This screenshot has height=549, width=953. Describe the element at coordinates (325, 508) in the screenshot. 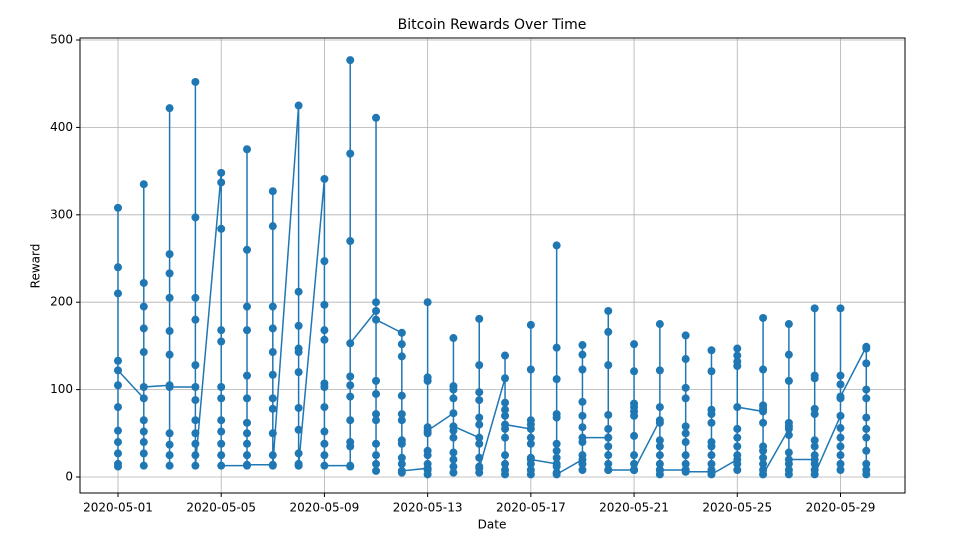

I see `x-tick-label: 2020-05-09` at that location.